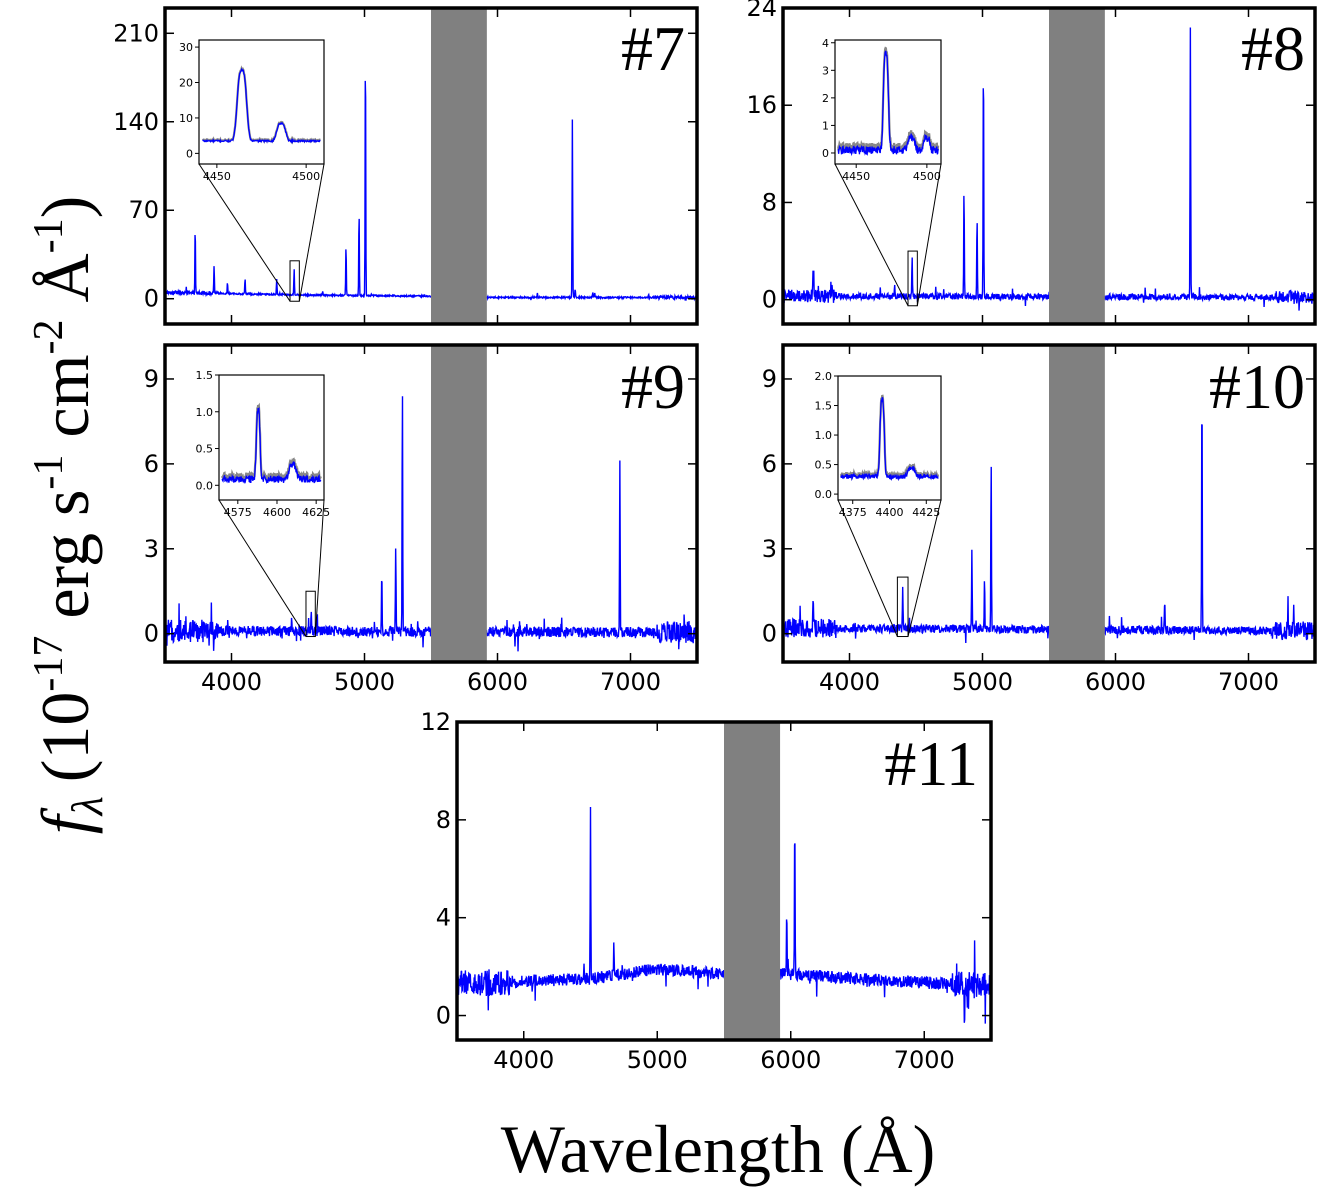 The image size is (1332, 1192). What do you see at coordinates (151, 464) in the screenshot?
I see `y-tick-label: 6` at bounding box center [151, 464].